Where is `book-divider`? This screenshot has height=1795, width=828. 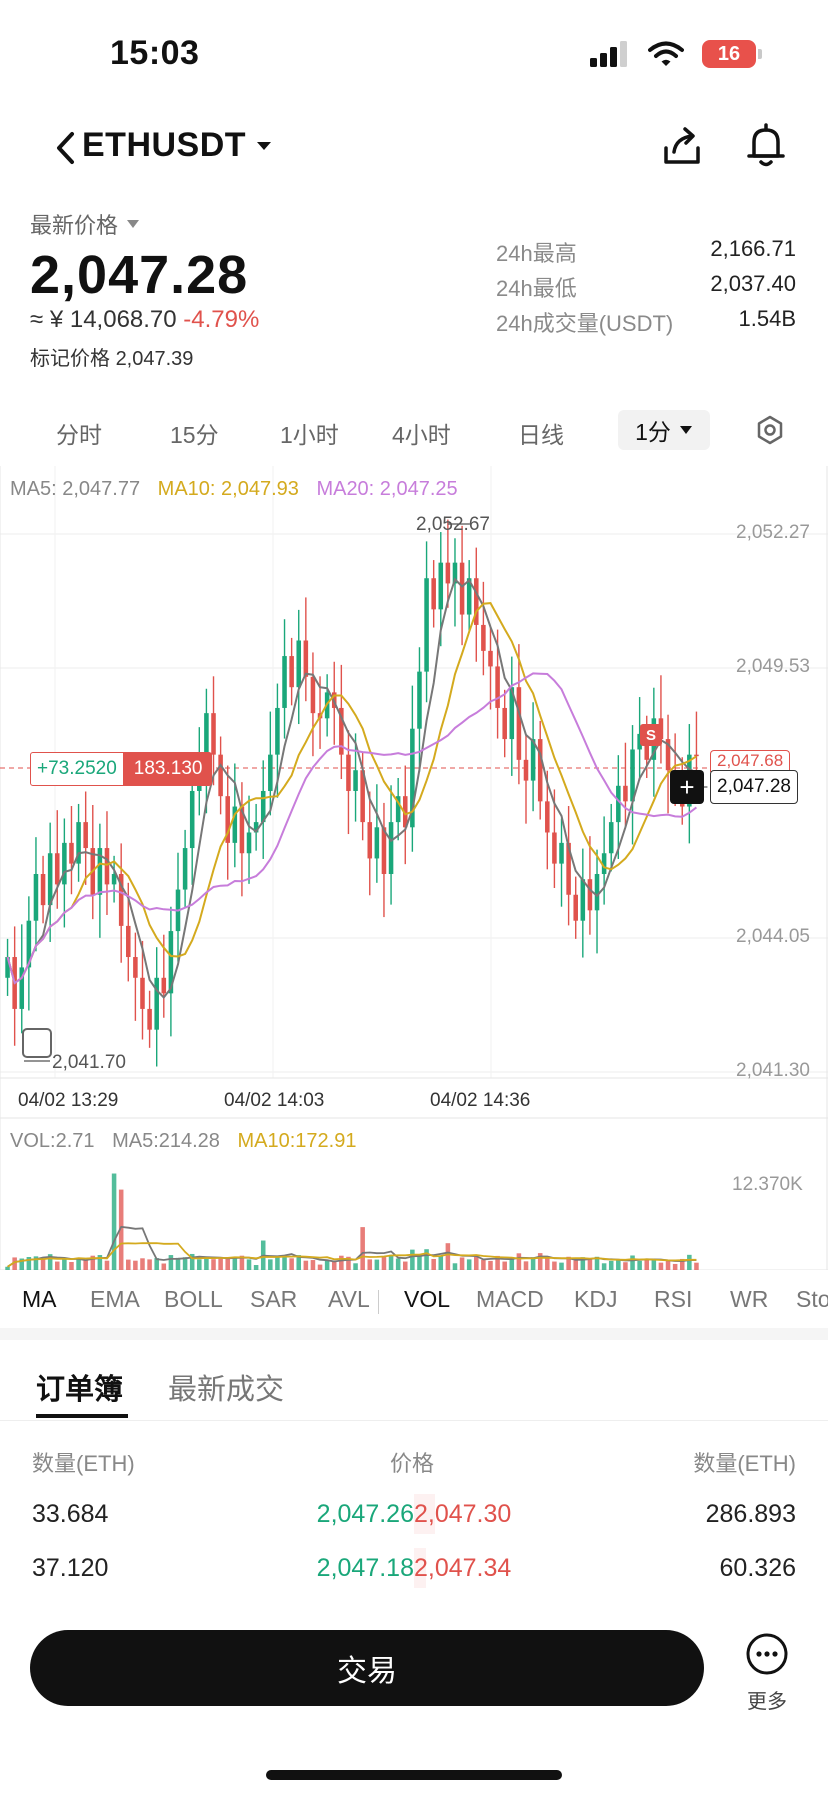
book-divider is located at coordinates (414, 1420).